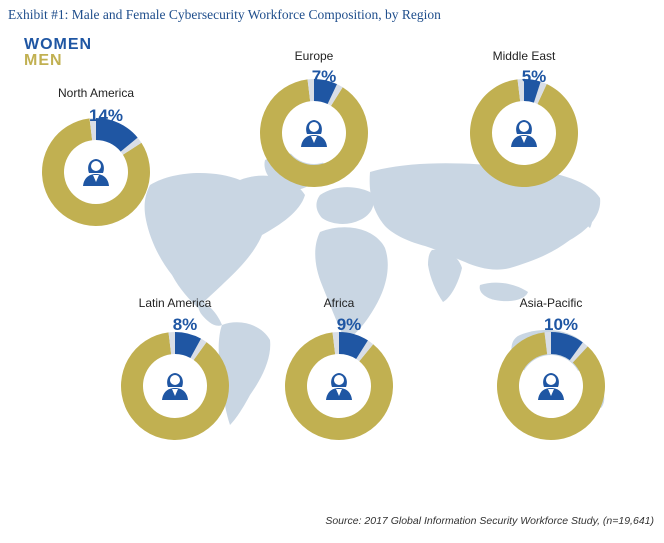 Image resolution: width=664 pixels, height=543 pixels. What do you see at coordinates (117, 135) in the screenshot?
I see `women-slice-north-america` at bounding box center [117, 135].